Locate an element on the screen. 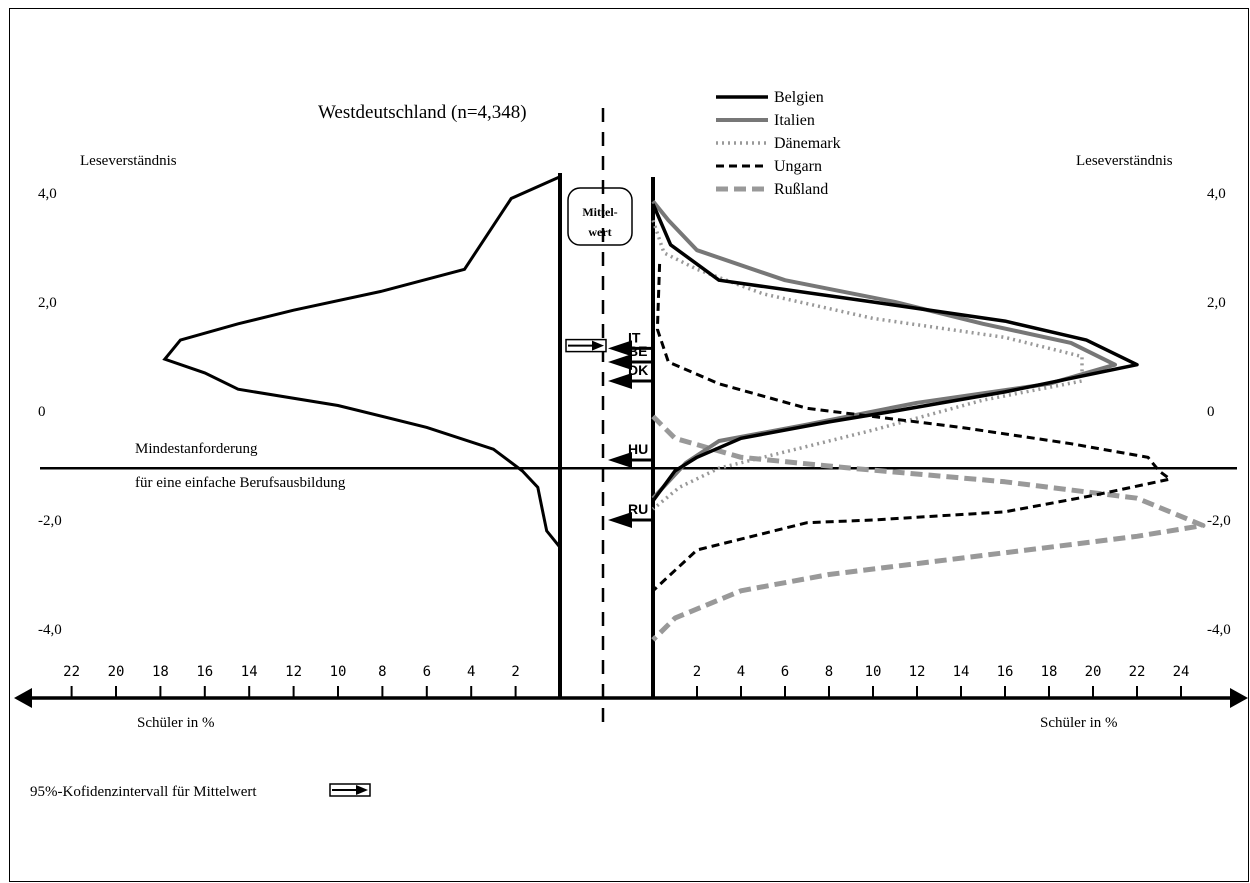 The height and width of the screenshot is (883, 1250). x-tick-label-right: 4 is located at coordinates (741, 672).